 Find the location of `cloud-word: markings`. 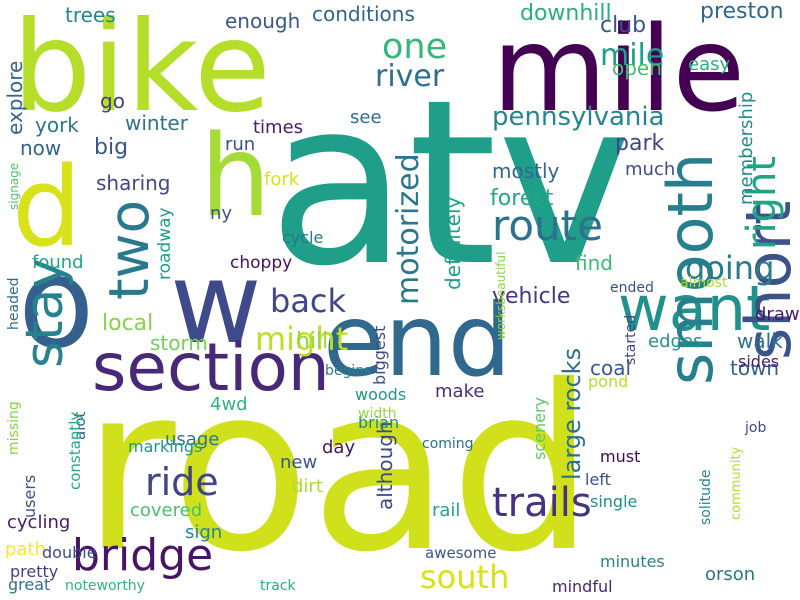

cloud-word: markings is located at coordinates (165, 446).